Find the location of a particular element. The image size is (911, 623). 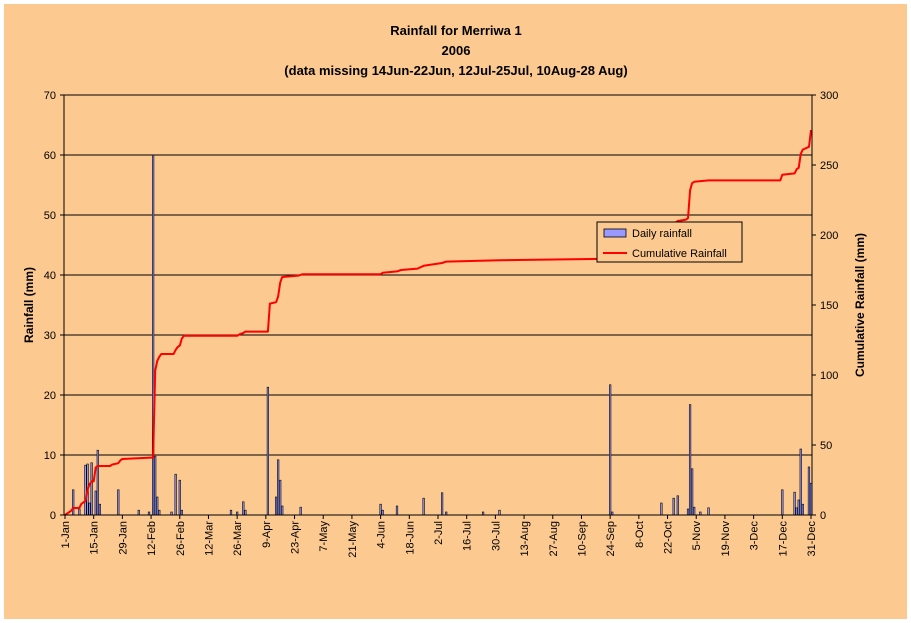

chart-title: Rainfall for Merriwa 1 is located at coordinates (455, 30).